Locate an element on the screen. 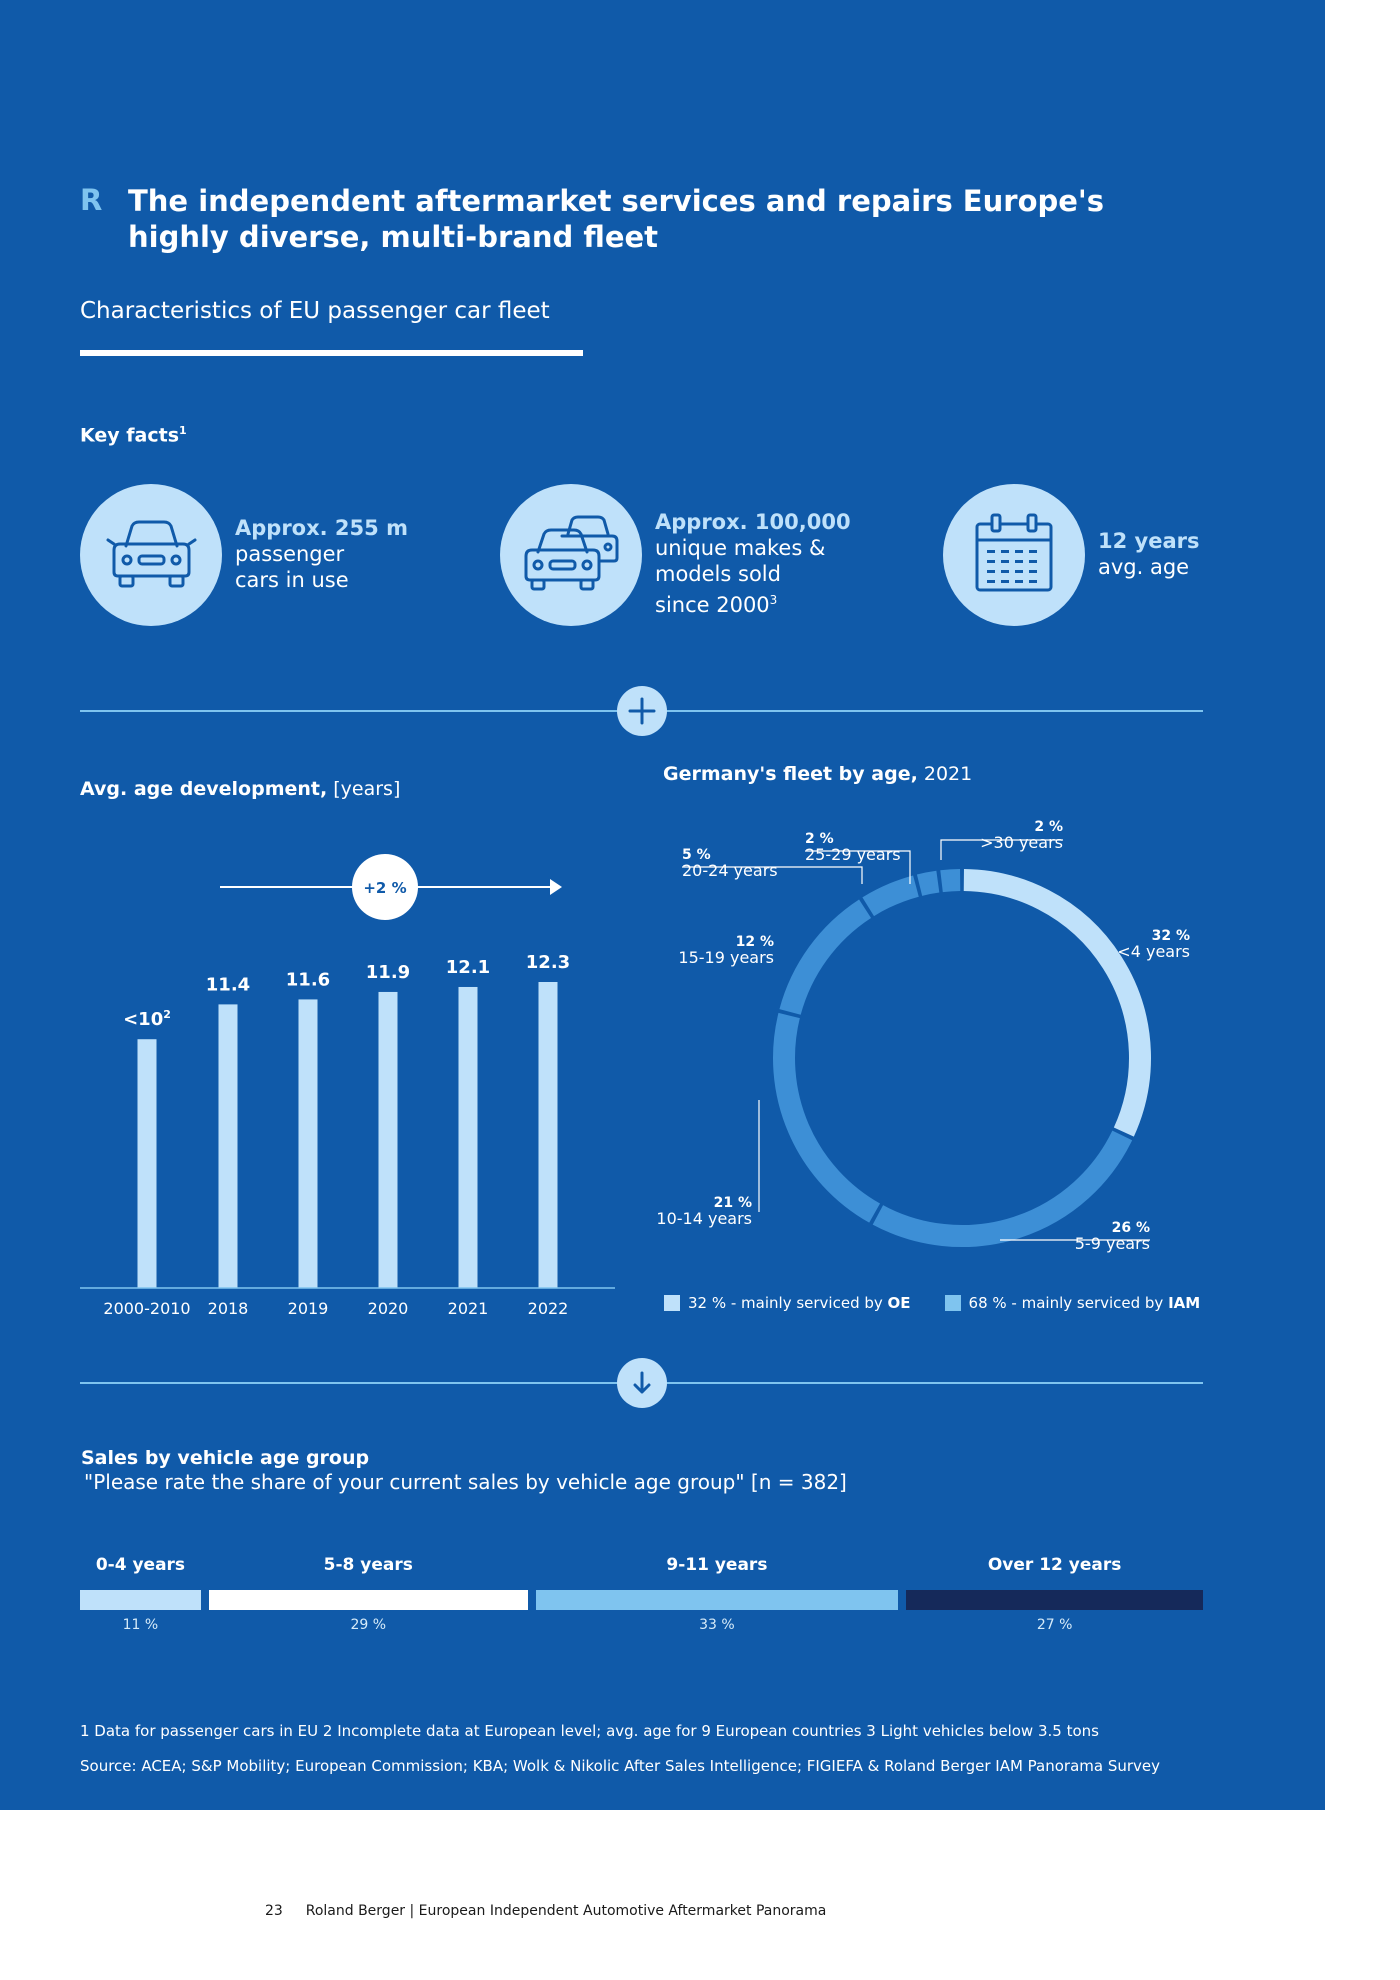  legend-text-oe: 32 % - mainly serviced by OE is located at coordinates (799, 1303).